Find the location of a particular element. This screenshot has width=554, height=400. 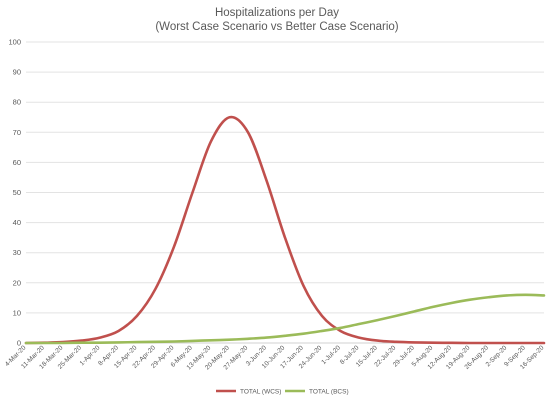

series-line-bcs is located at coordinates (285, 319).